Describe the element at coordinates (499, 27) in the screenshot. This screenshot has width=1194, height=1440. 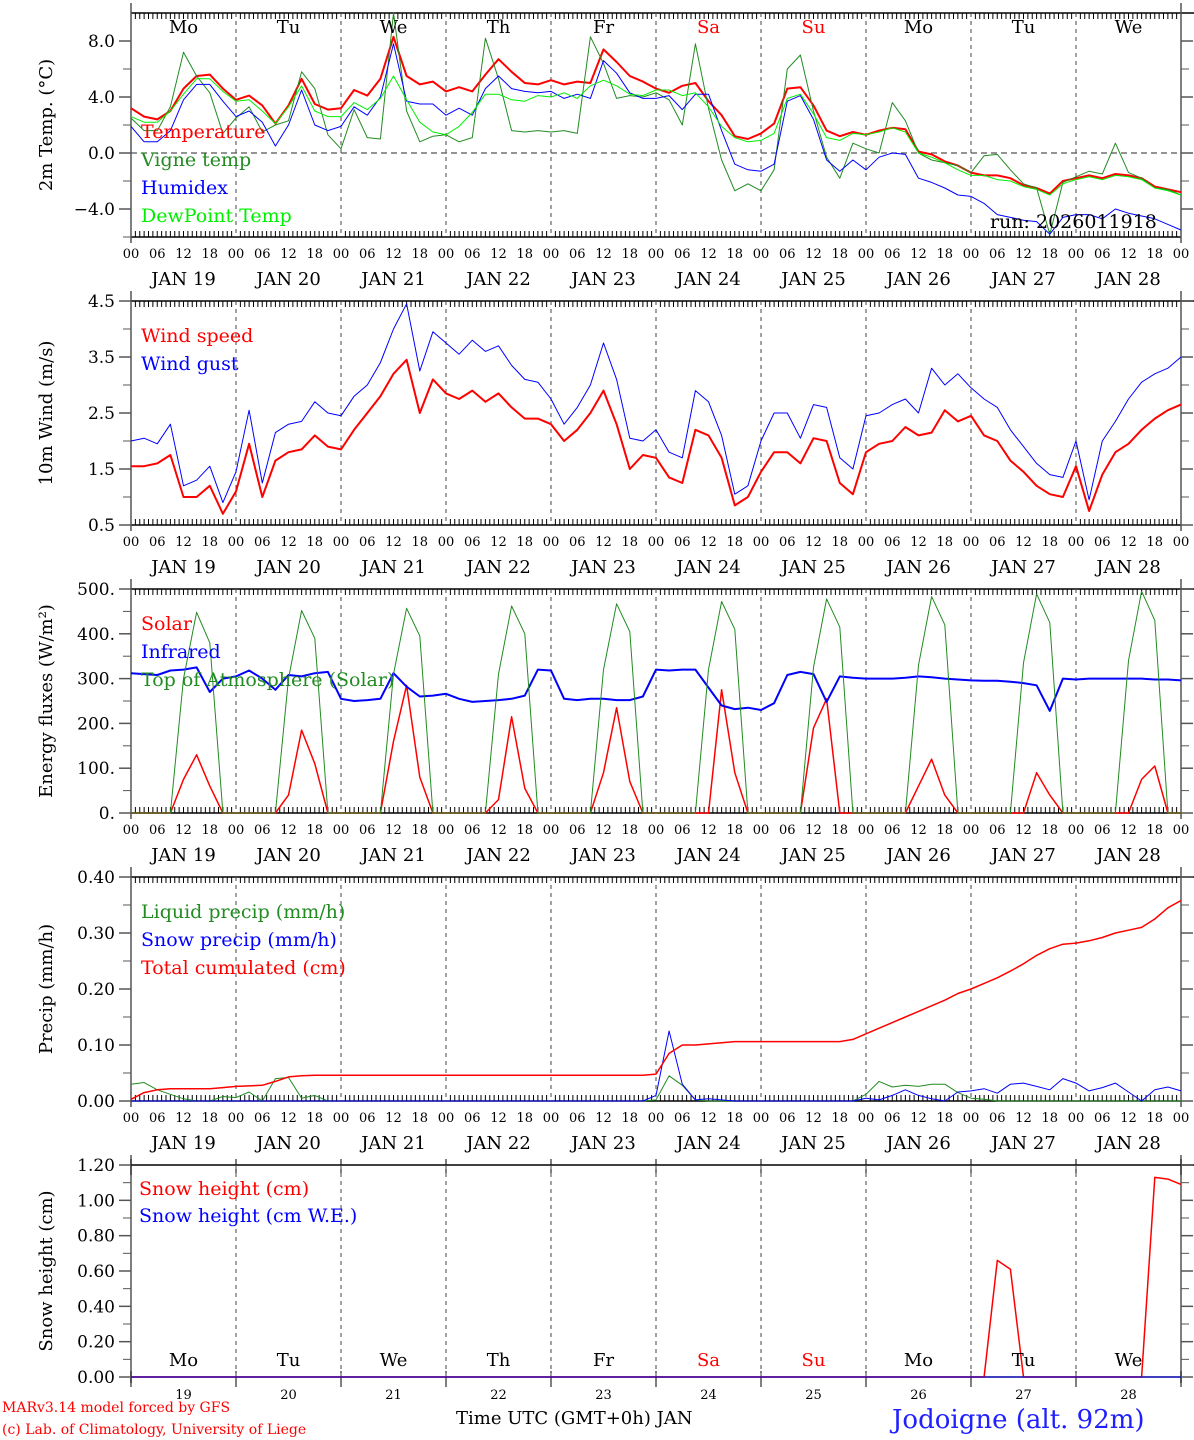
I see `day-of-week-label: Th` at that location.